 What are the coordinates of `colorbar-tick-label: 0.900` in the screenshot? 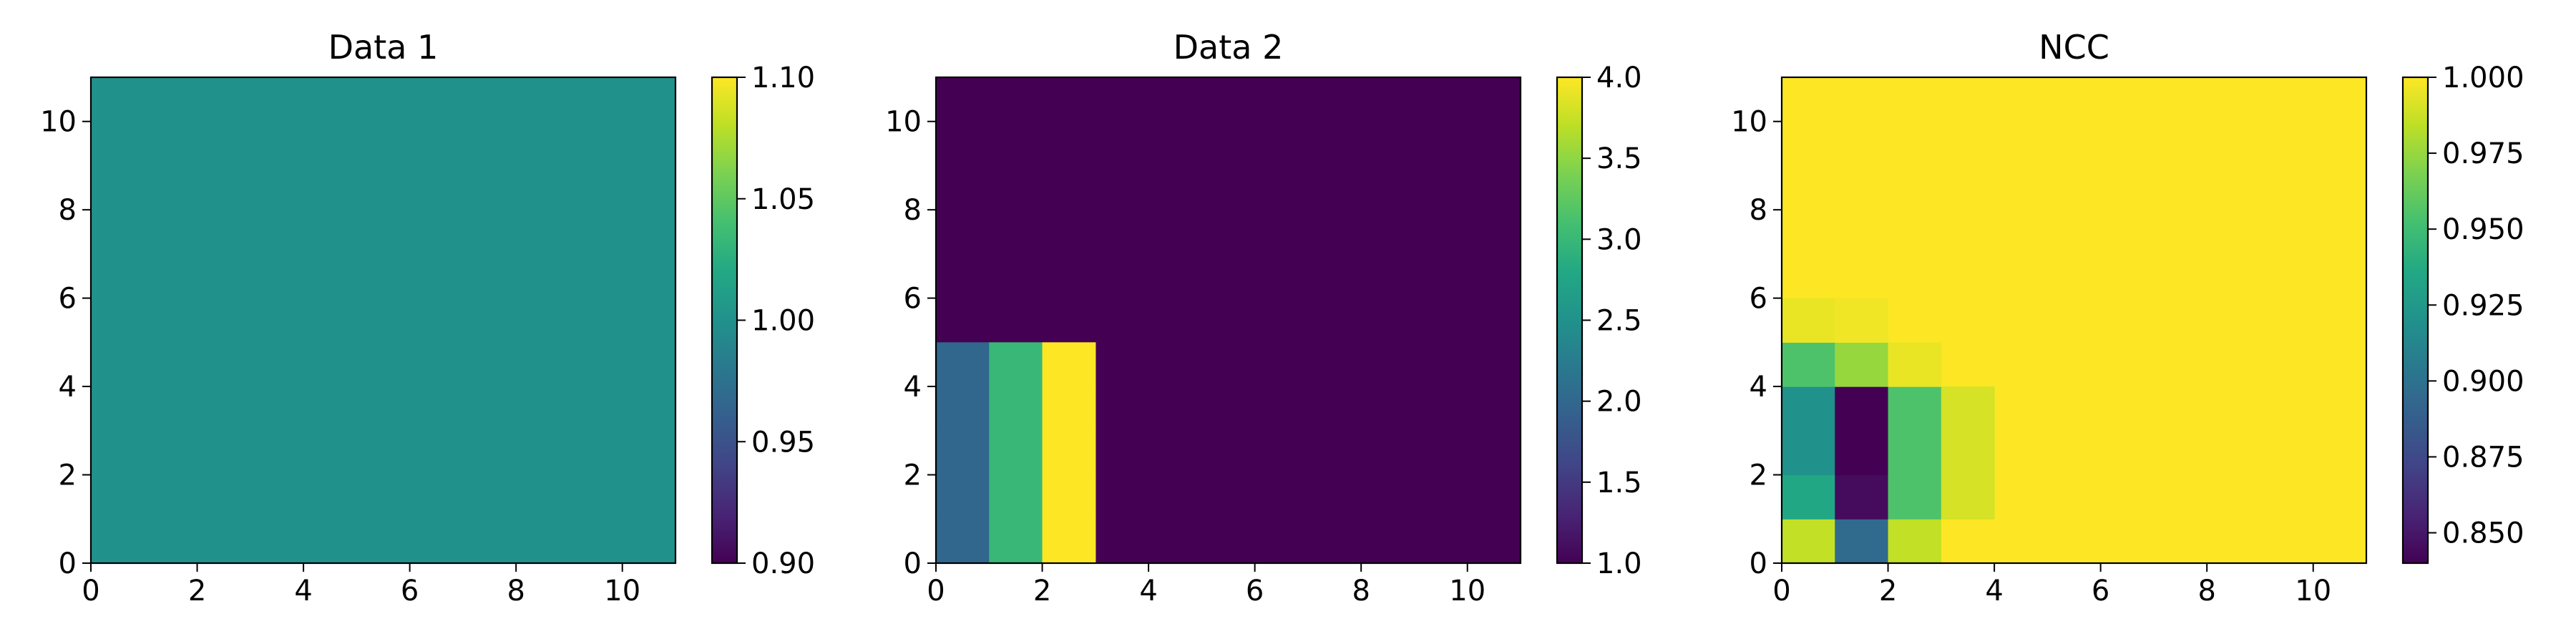 It's located at (2483, 381).